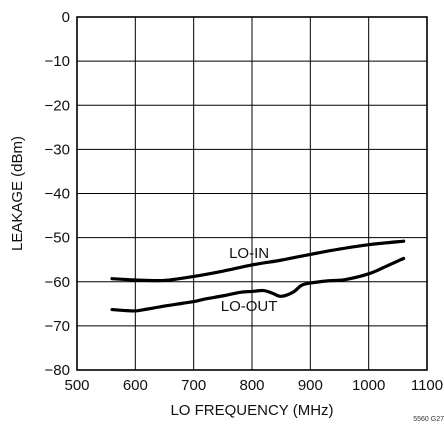  Describe the element at coordinates (428, 419) in the screenshot. I see `figure-id: 5560 G27` at that location.